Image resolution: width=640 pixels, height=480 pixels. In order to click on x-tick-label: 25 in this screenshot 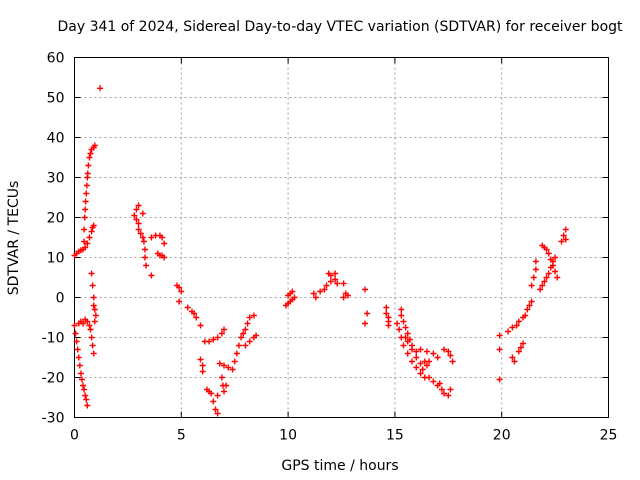, I will do `click(609, 436)`.